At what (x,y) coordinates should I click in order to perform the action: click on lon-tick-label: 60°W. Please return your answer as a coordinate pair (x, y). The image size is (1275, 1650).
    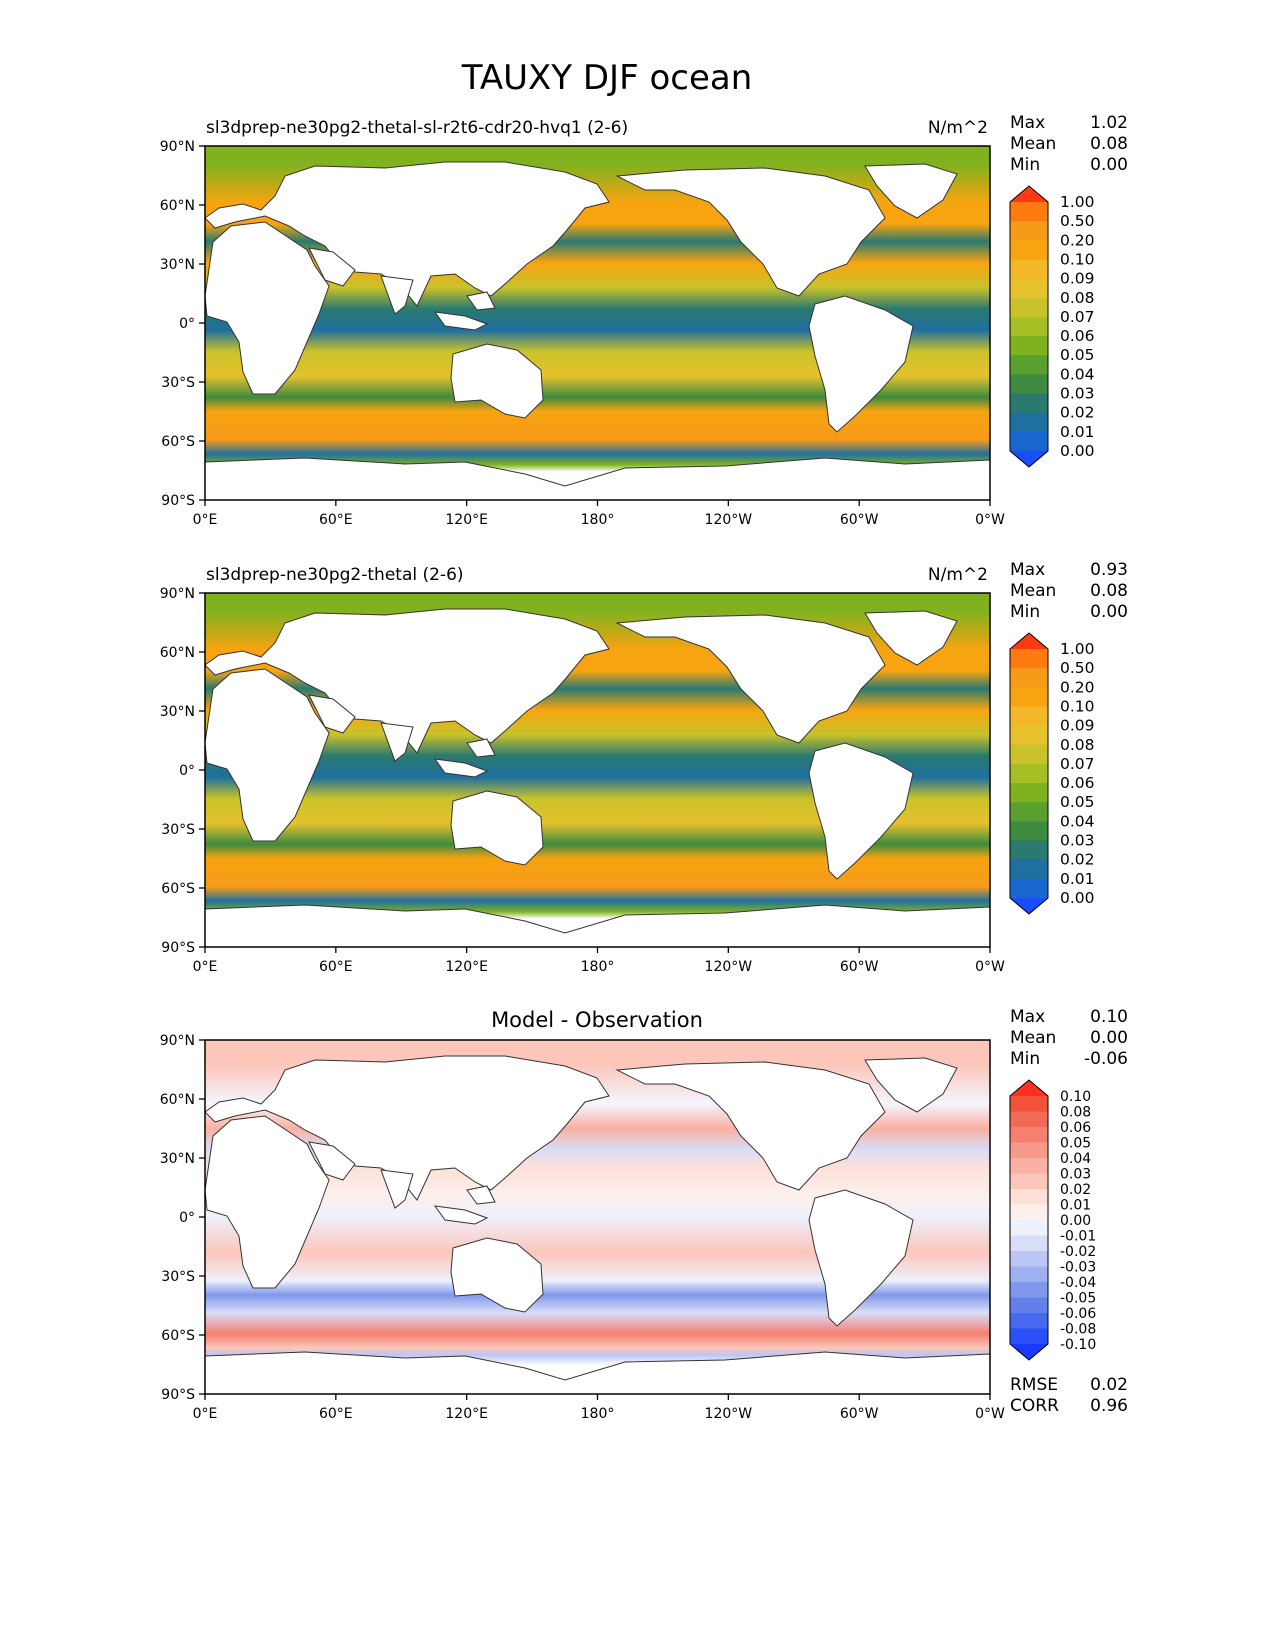
    Looking at the image, I should click on (859, 1414).